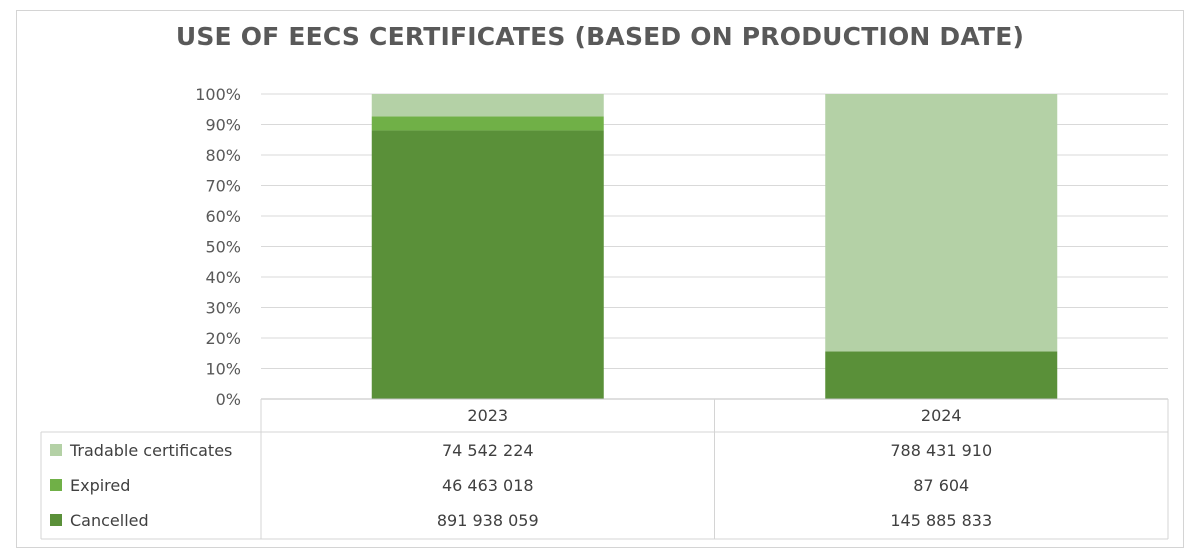 The image size is (1200, 556). I want to click on bar-segment-expired-2023, so click(487, 123).